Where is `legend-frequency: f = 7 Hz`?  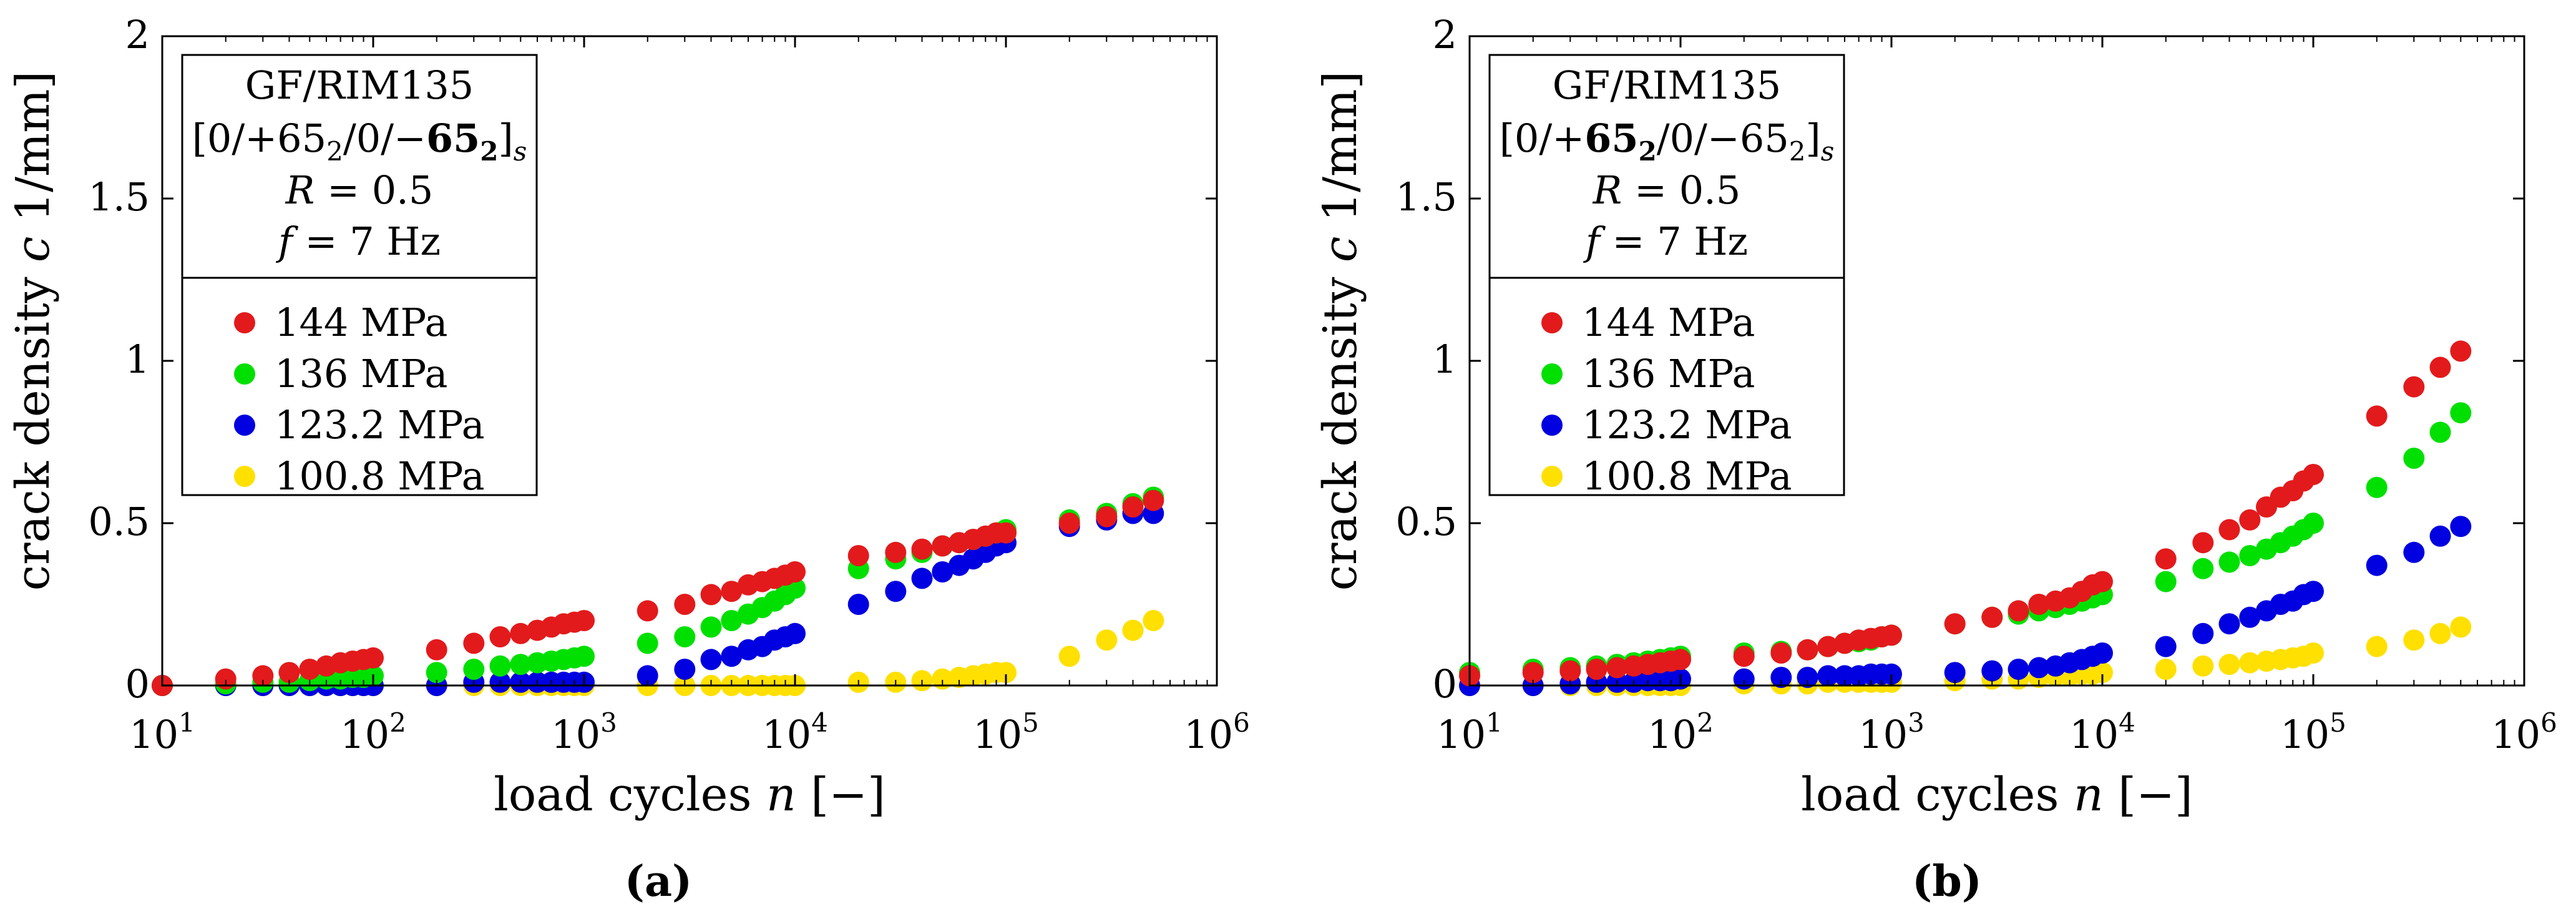 legend-frequency: f = 7 Hz is located at coordinates (358, 241).